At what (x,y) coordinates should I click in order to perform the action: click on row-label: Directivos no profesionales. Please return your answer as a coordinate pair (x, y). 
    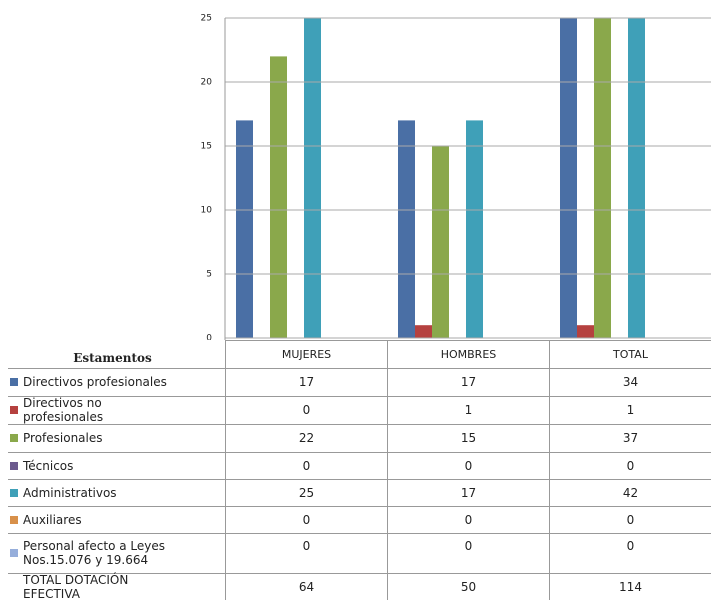
    Looking at the image, I should click on (116, 410).